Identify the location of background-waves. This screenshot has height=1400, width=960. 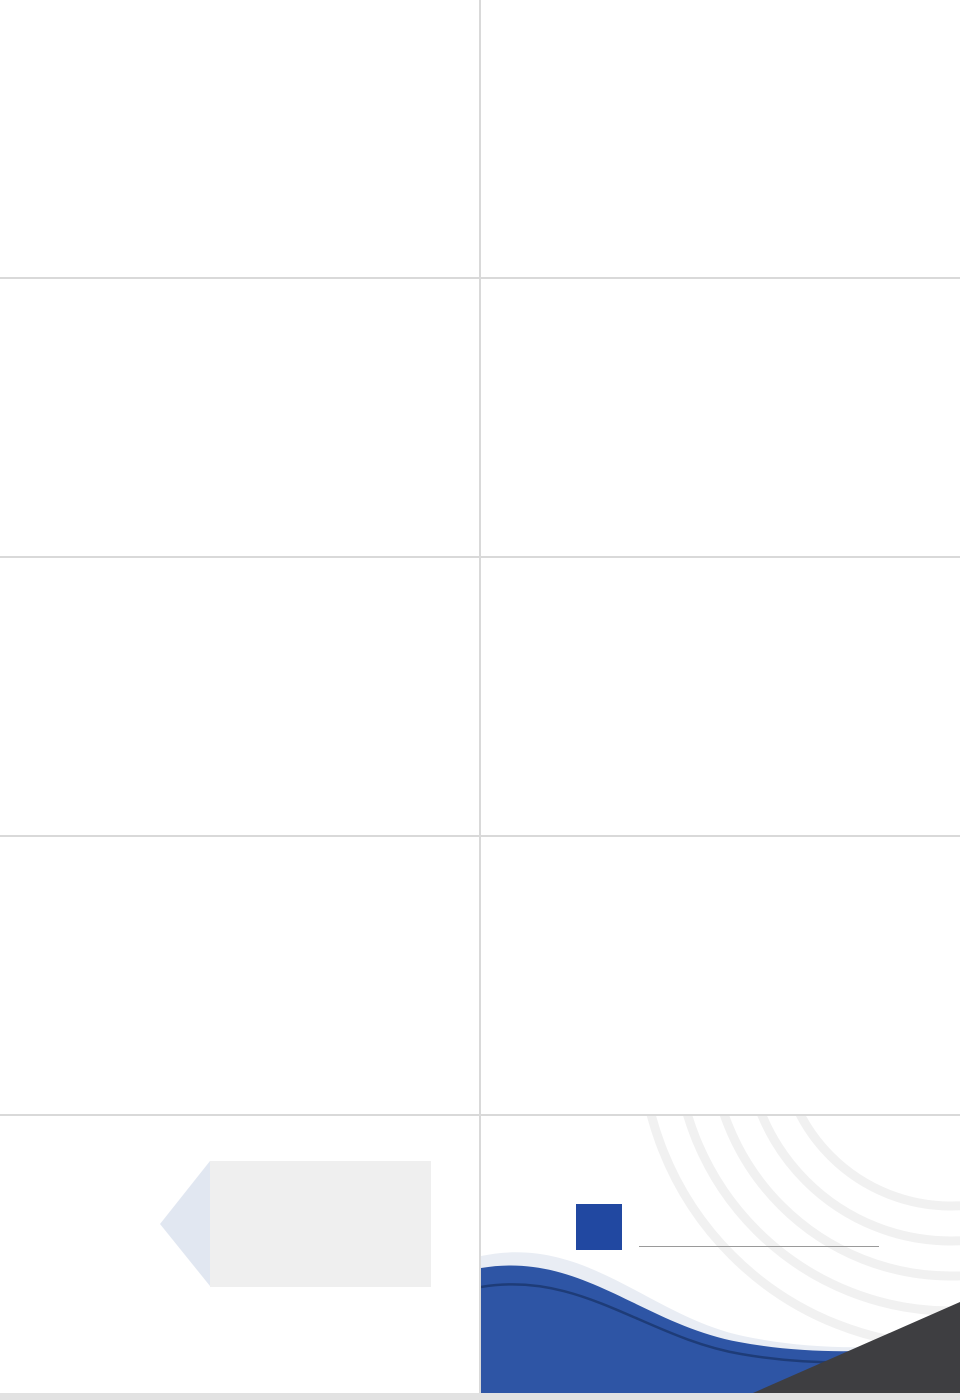
(720, 1254).